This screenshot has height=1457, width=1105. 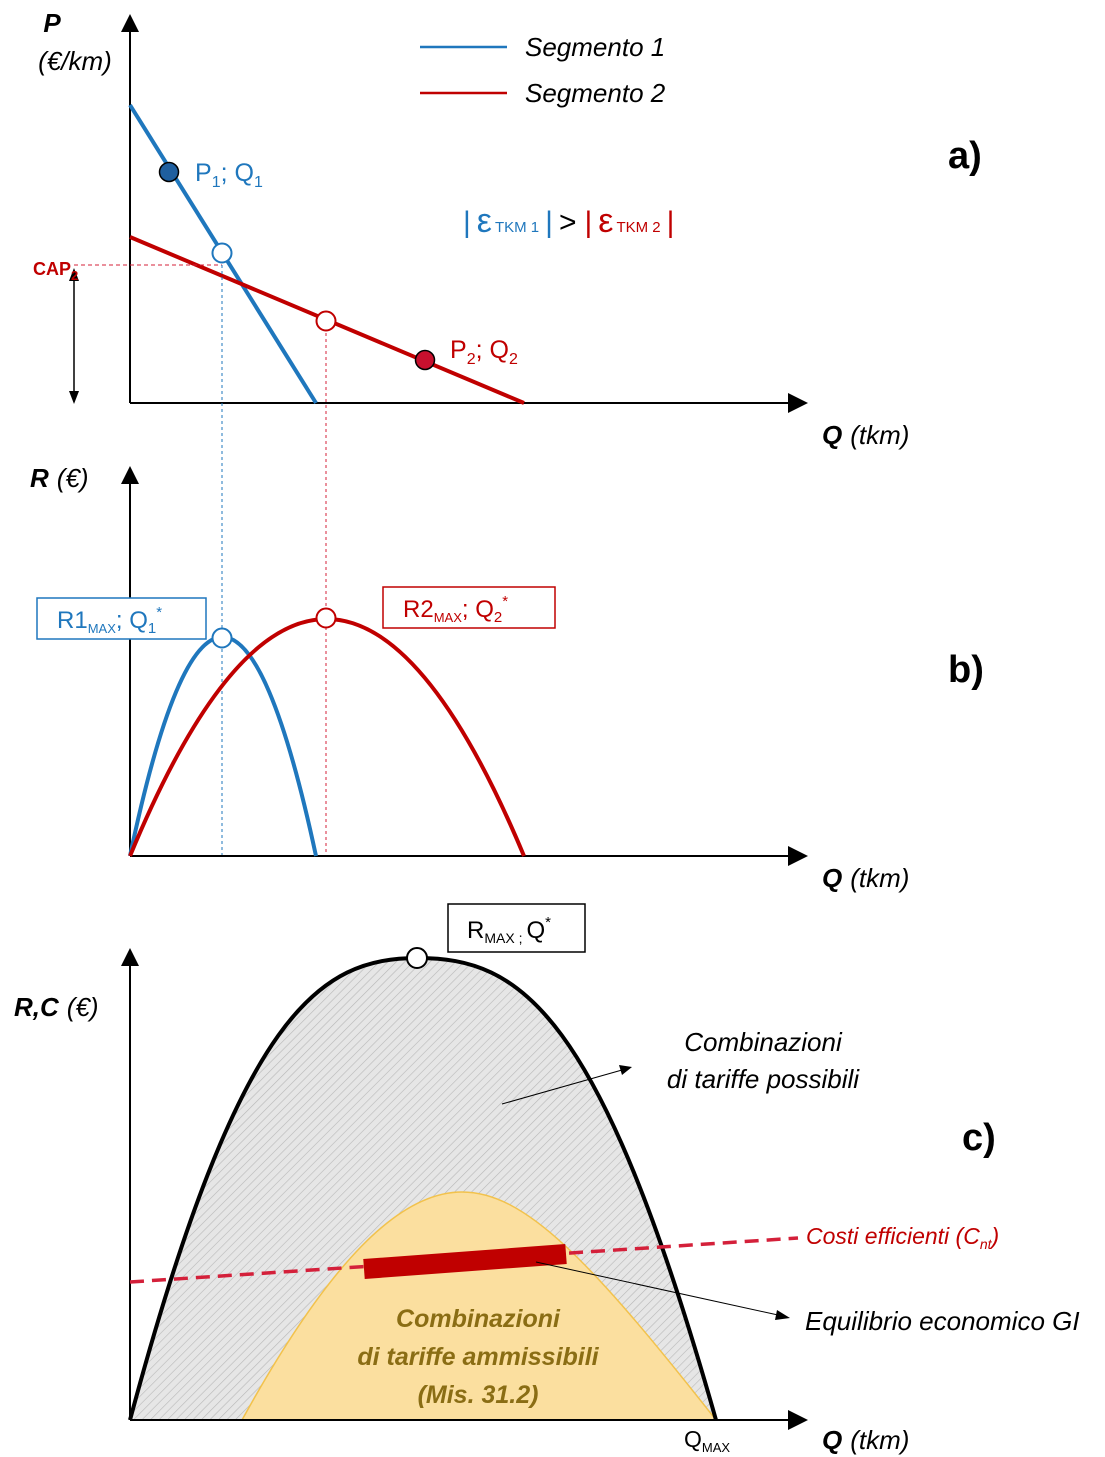 What do you see at coordinates (763, 1042) in the screenshot?
I see `possible-label-line1: Combinazioni` at bounding box center [763, 1042].